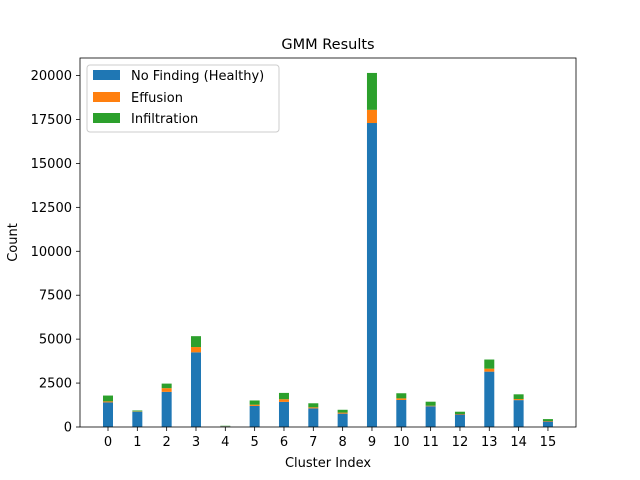 This screenshot has height=480, width=640. I want to click on y-axis-ticks: 0 2500 5000 7500 10000 12500 15000 17500 20000, so click(55, 252).